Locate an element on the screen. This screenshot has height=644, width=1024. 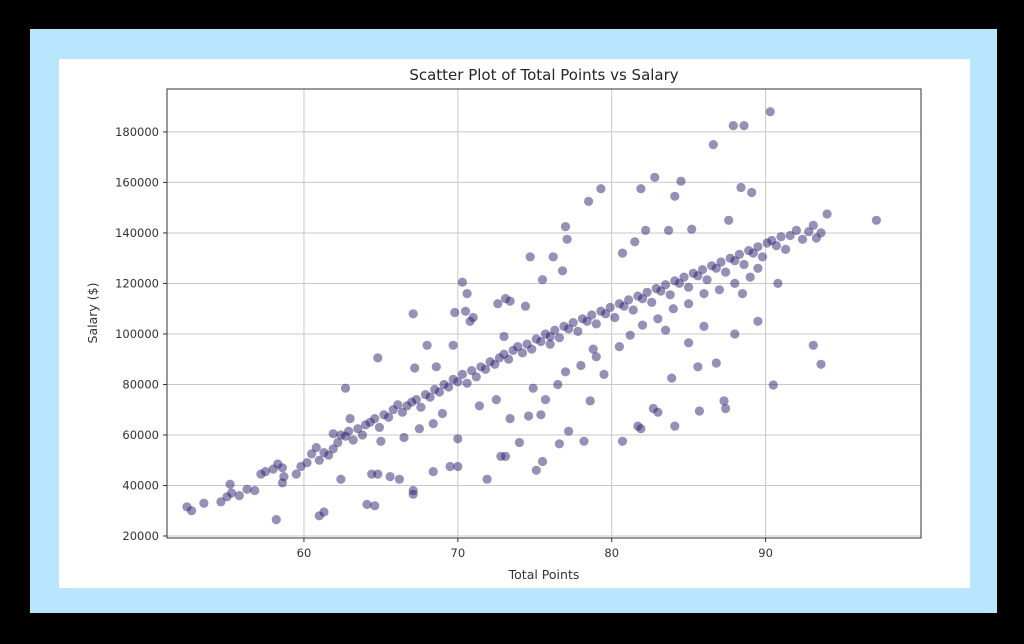
y-tick-label: 40000 is located at coordinates (140, 485).